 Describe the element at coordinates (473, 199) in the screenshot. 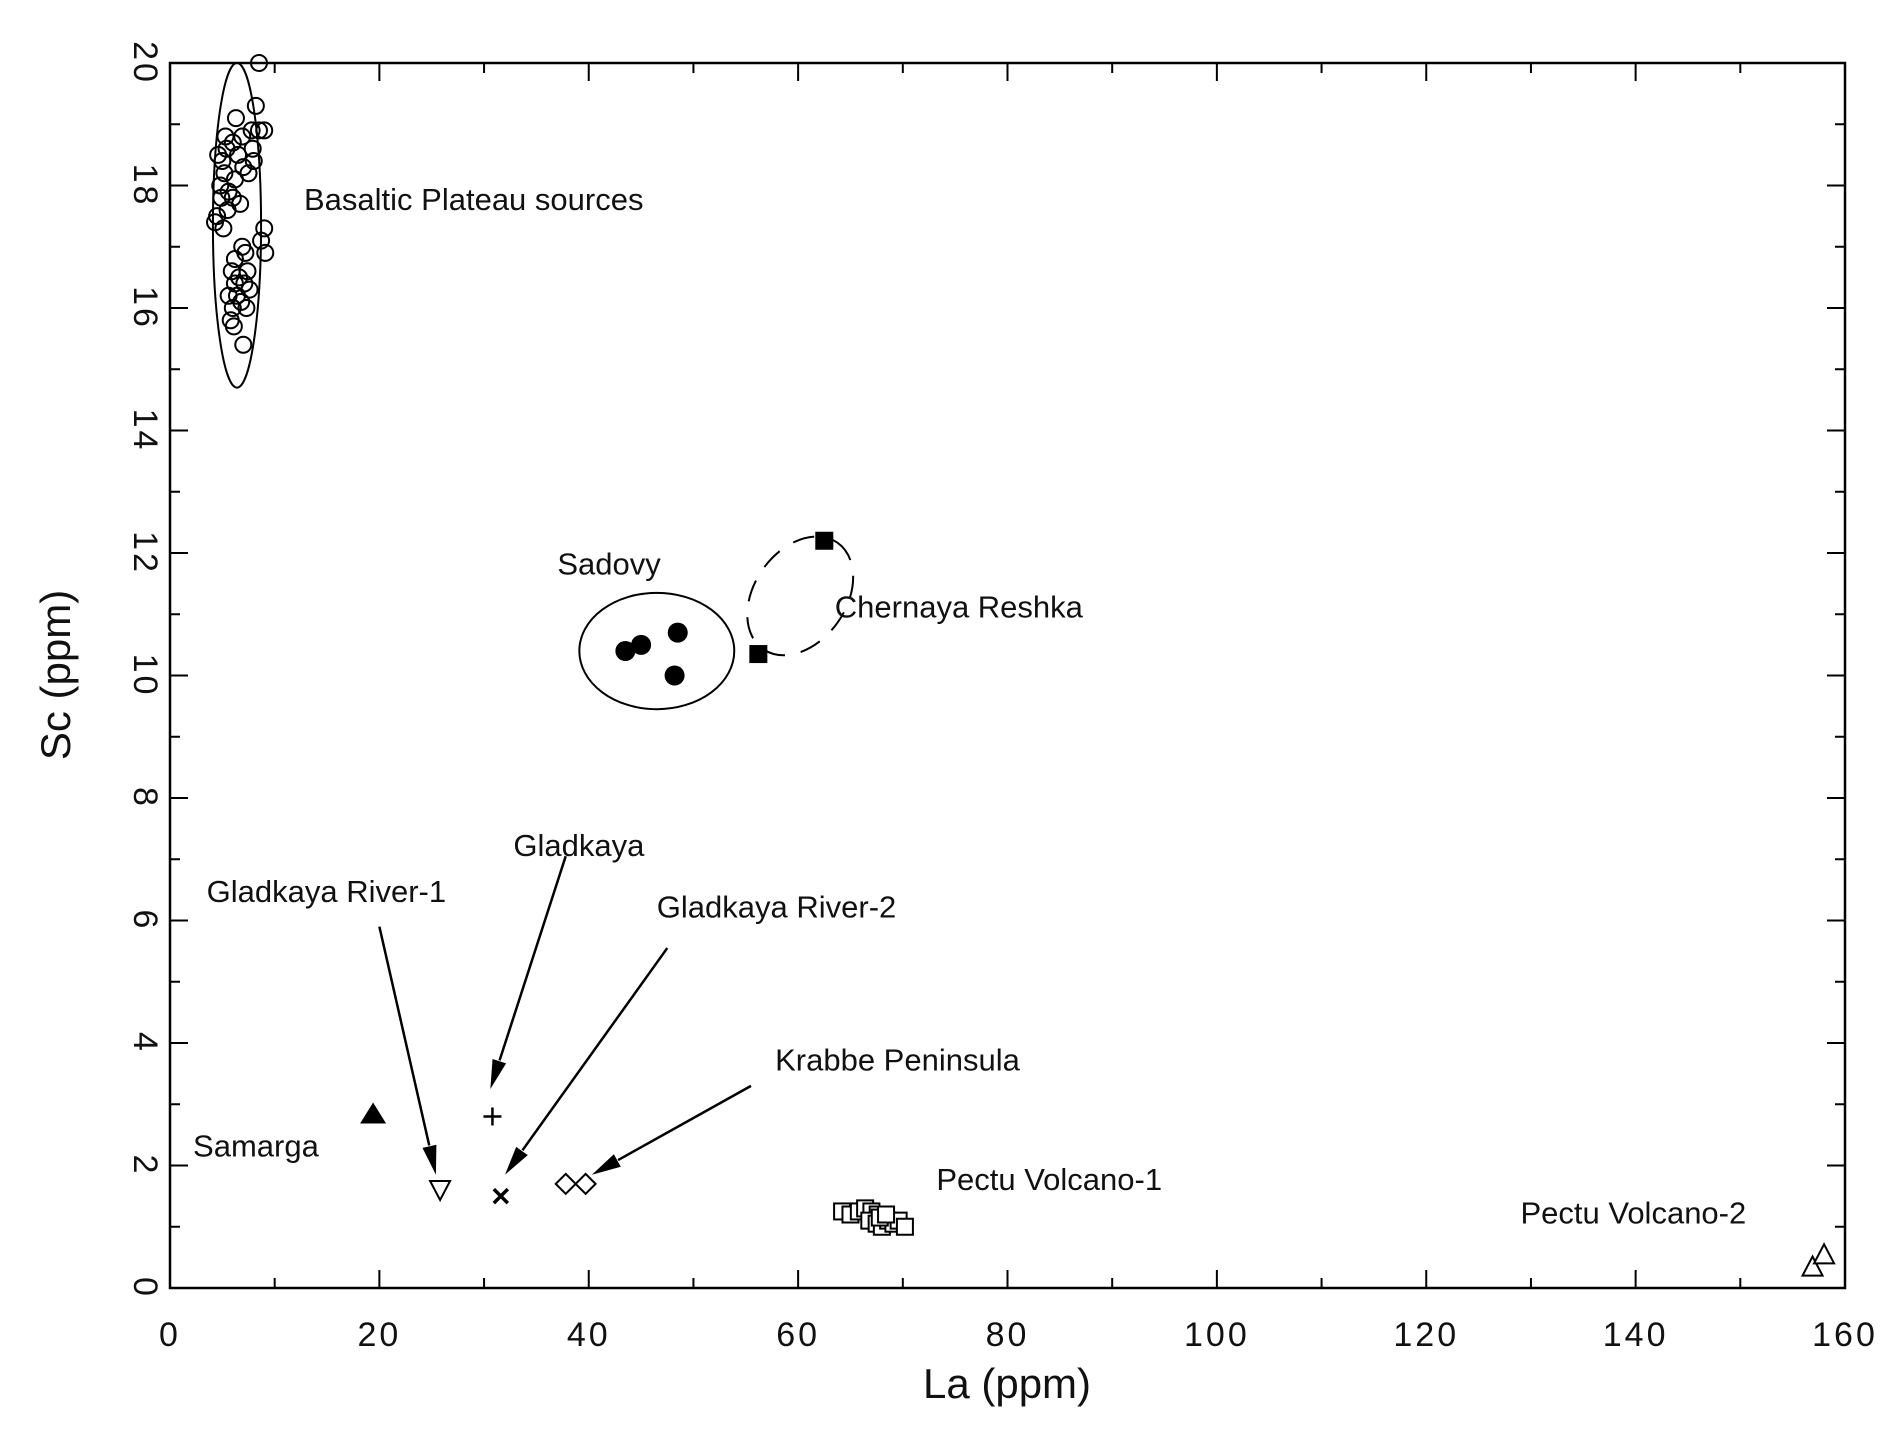

I see `group-label: Basaltic Plateau sources` at that location.